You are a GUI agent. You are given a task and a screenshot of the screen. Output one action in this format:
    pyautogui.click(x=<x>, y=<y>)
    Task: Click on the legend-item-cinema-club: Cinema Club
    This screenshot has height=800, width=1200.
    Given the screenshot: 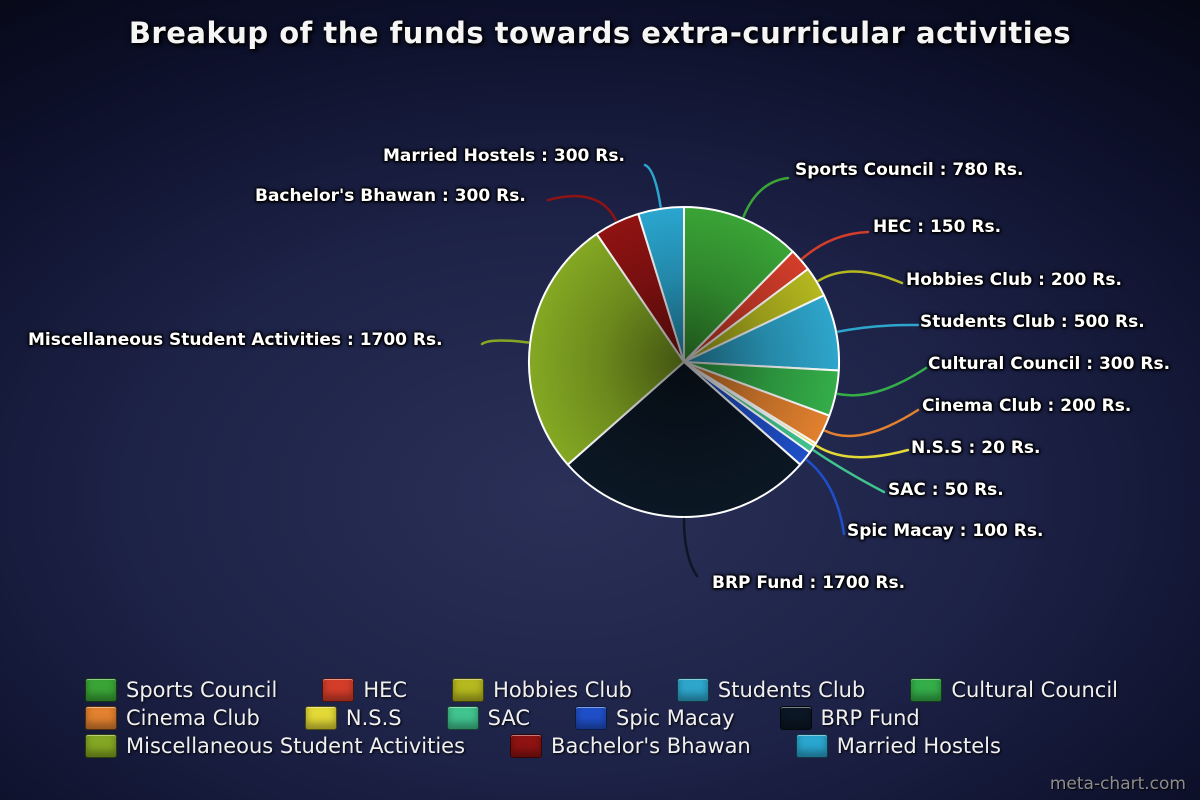 What is the action you would take?
    pyautogui.click(x=172, y=718)
    